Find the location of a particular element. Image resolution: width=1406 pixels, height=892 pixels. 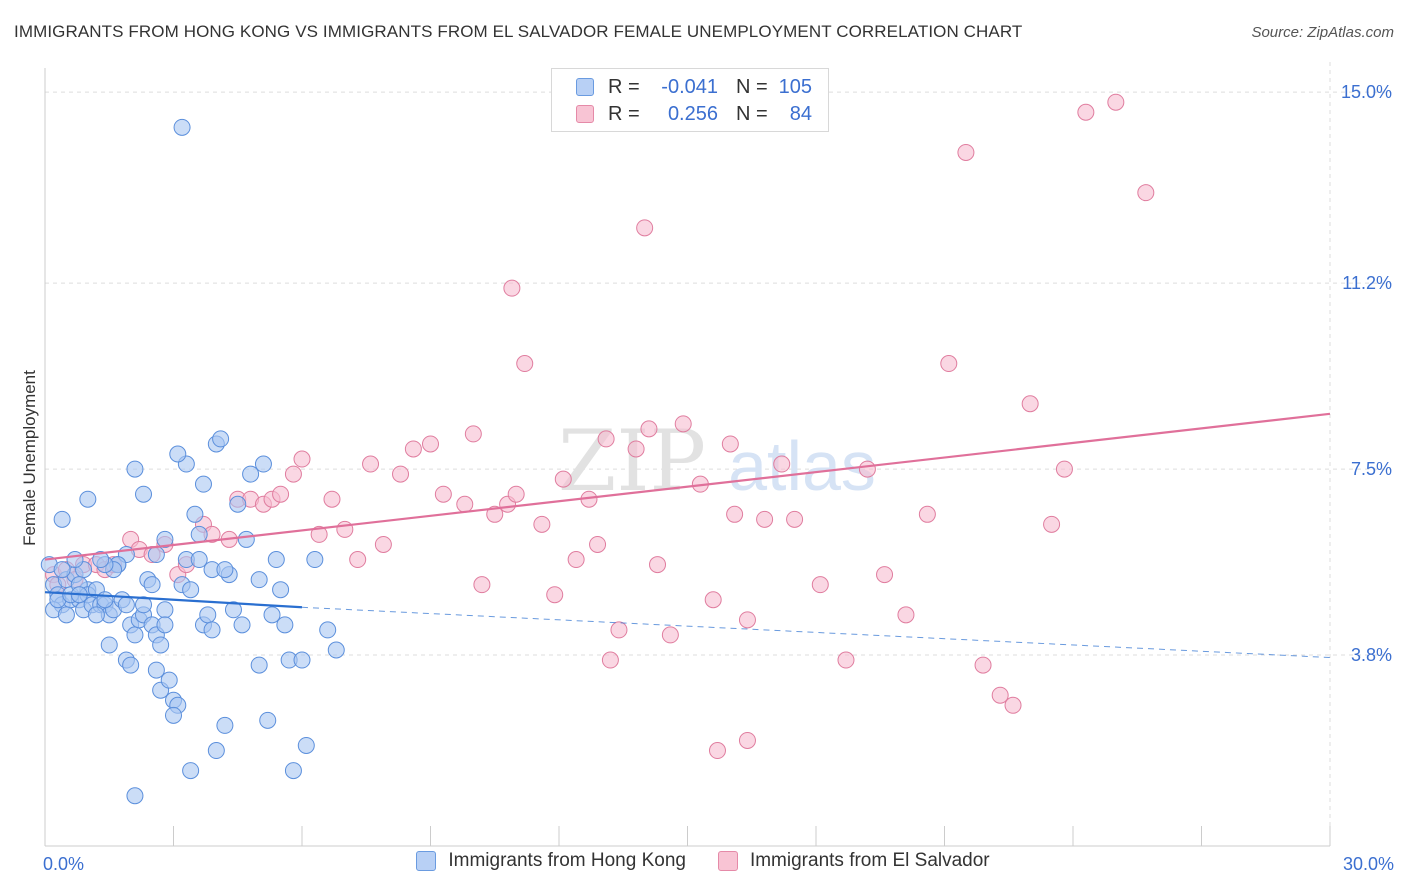

x-tick-label: 30.0% is located at coordinates (1368, 864).